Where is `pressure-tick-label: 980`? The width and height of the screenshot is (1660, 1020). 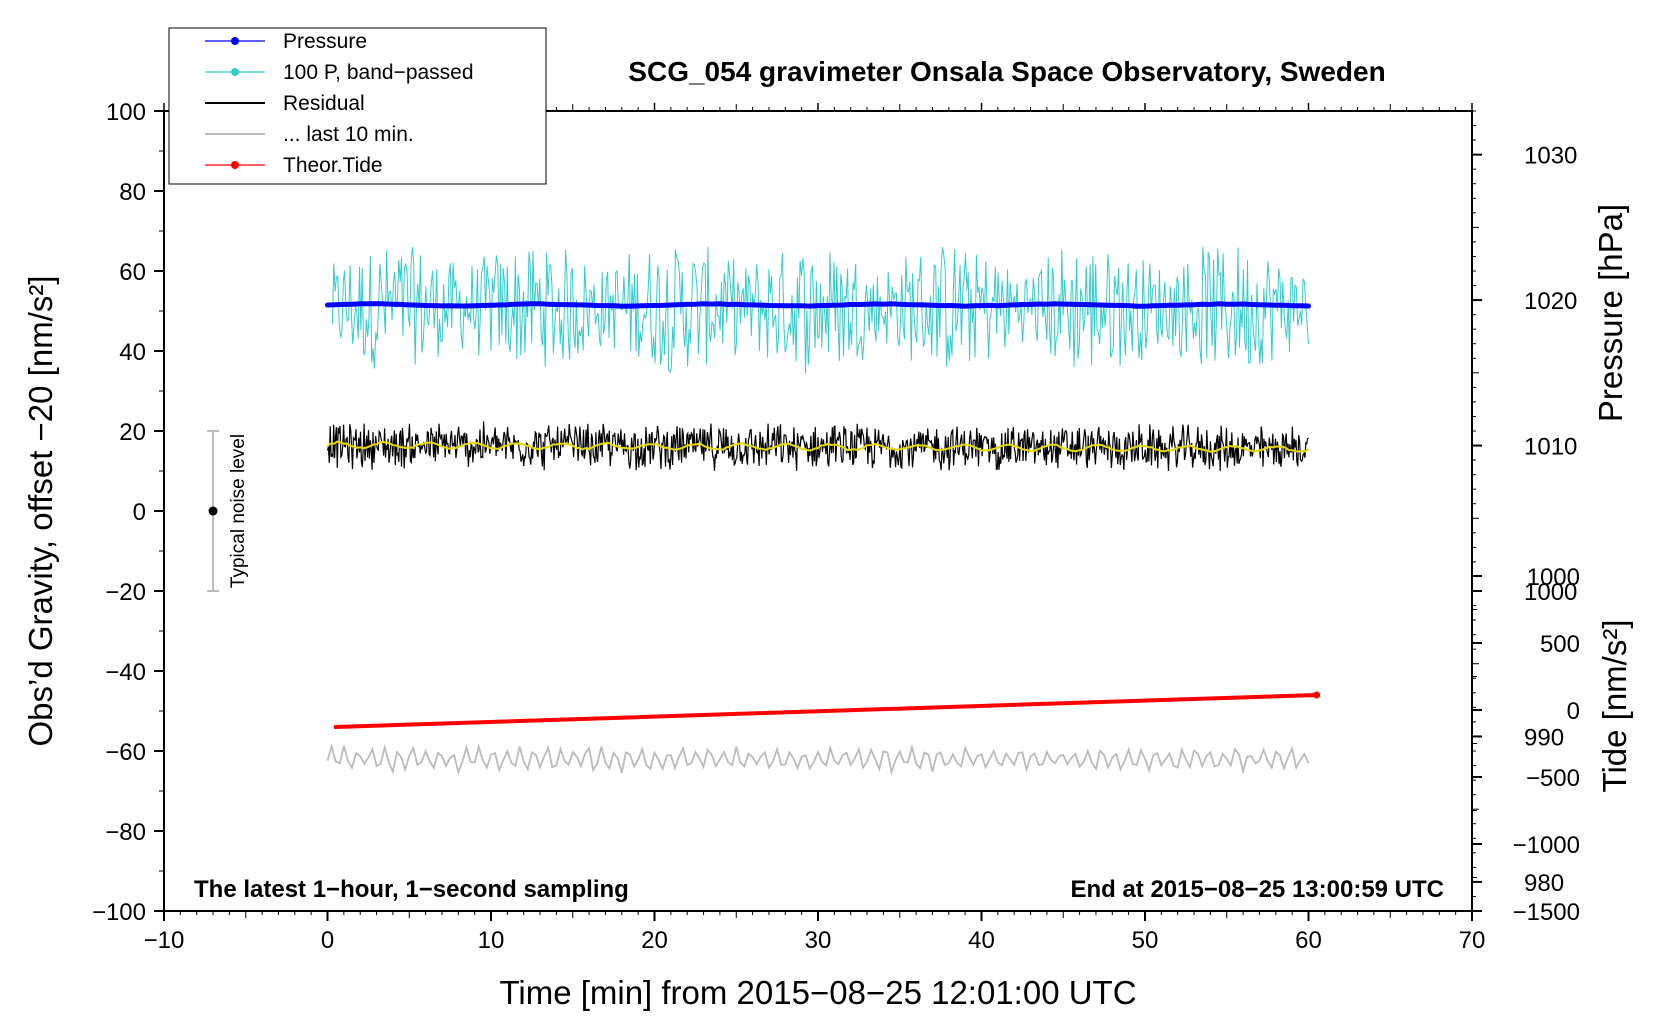 pressure-tick-label: 980 is located at coordinates (1544, 883).